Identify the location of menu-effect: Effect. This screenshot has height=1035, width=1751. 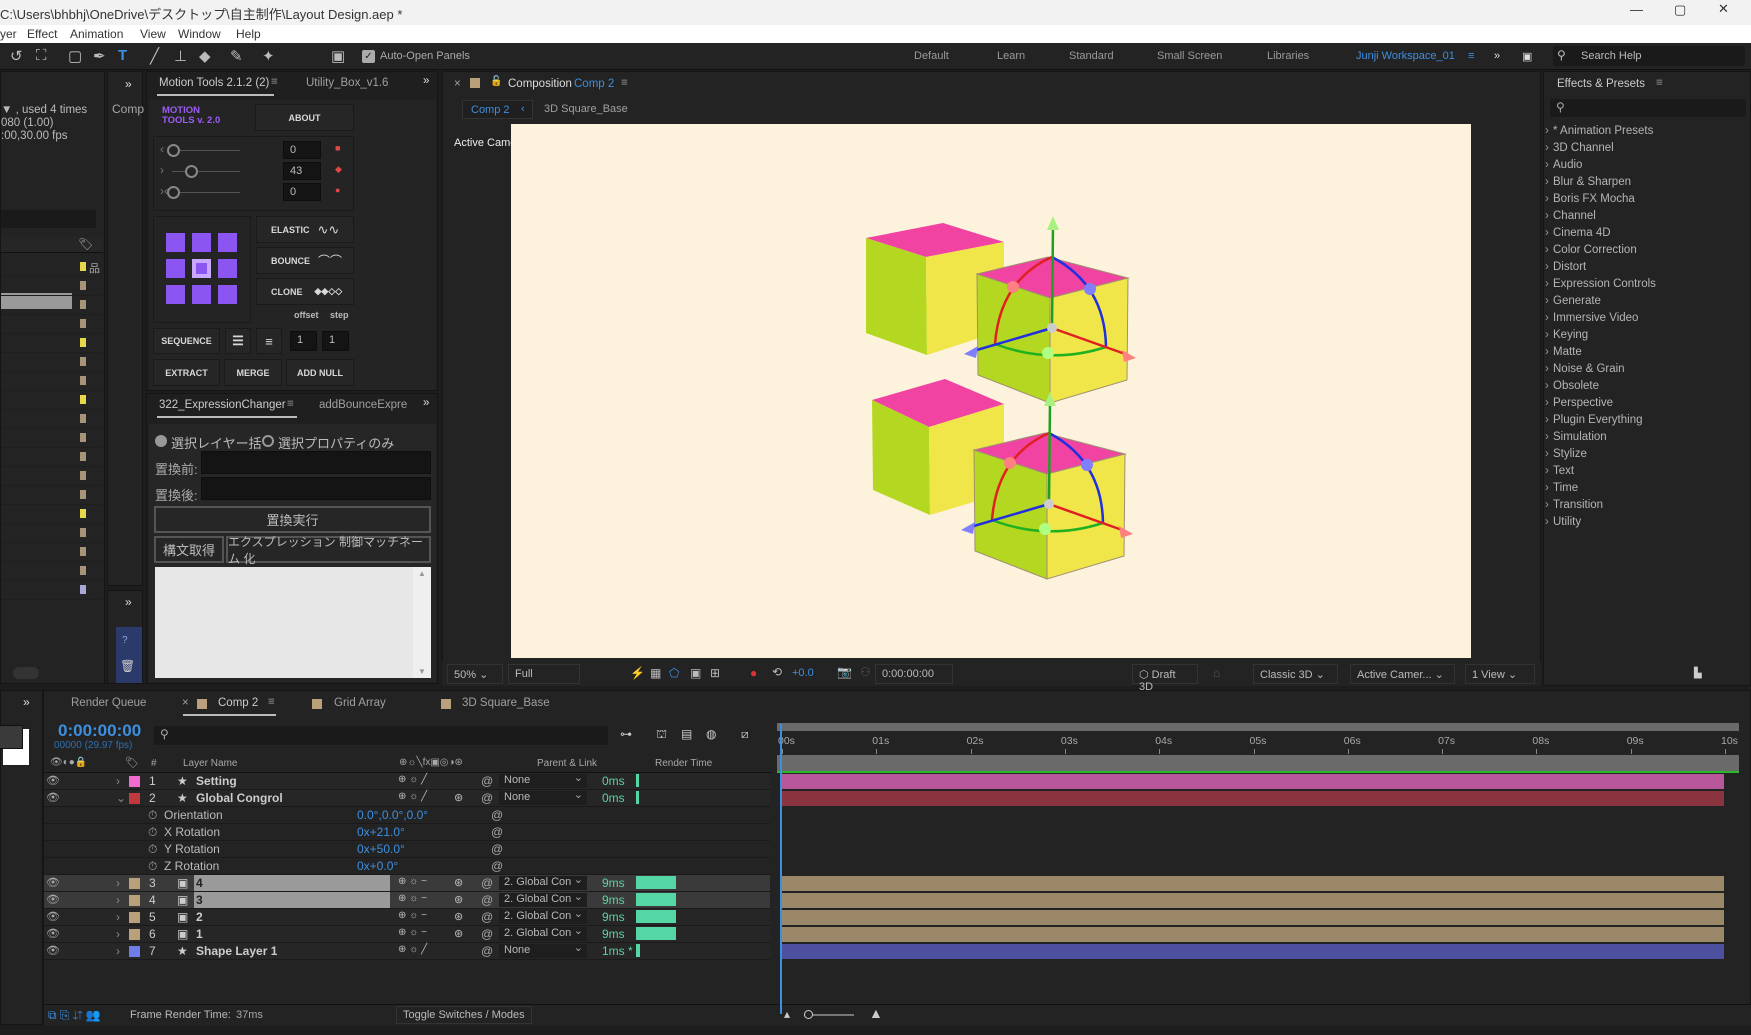
(42, 34).